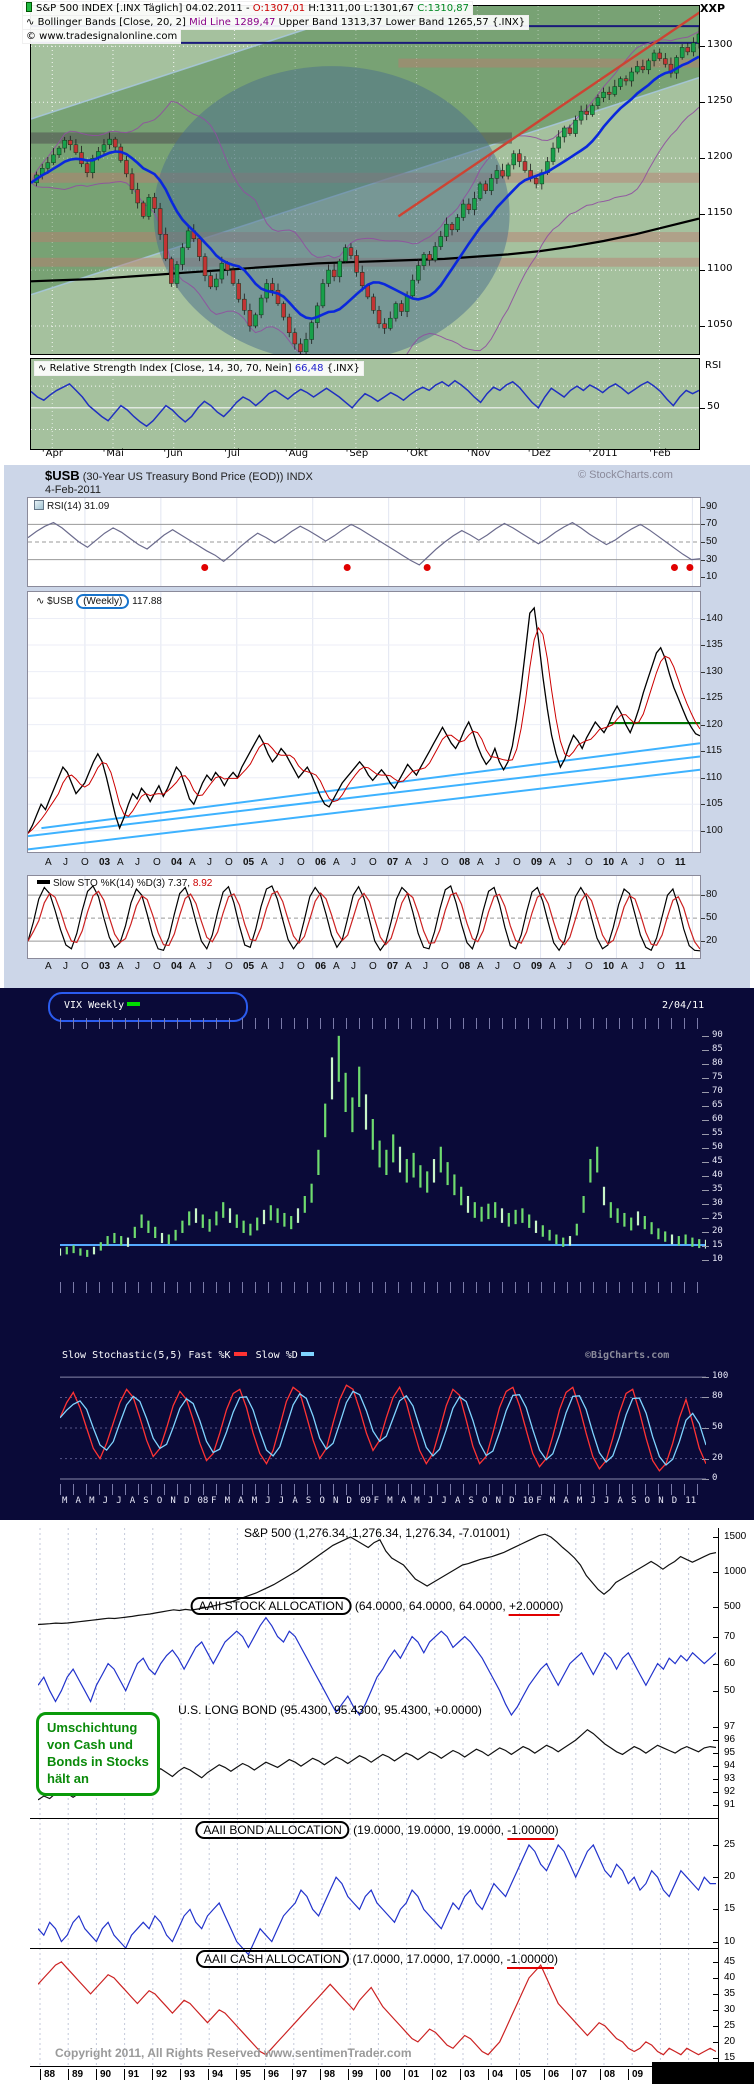  What do you see at coordinates (495, 2074) in the screenshot?
I see `year-label: 04` at bounding box center [495, 2074].